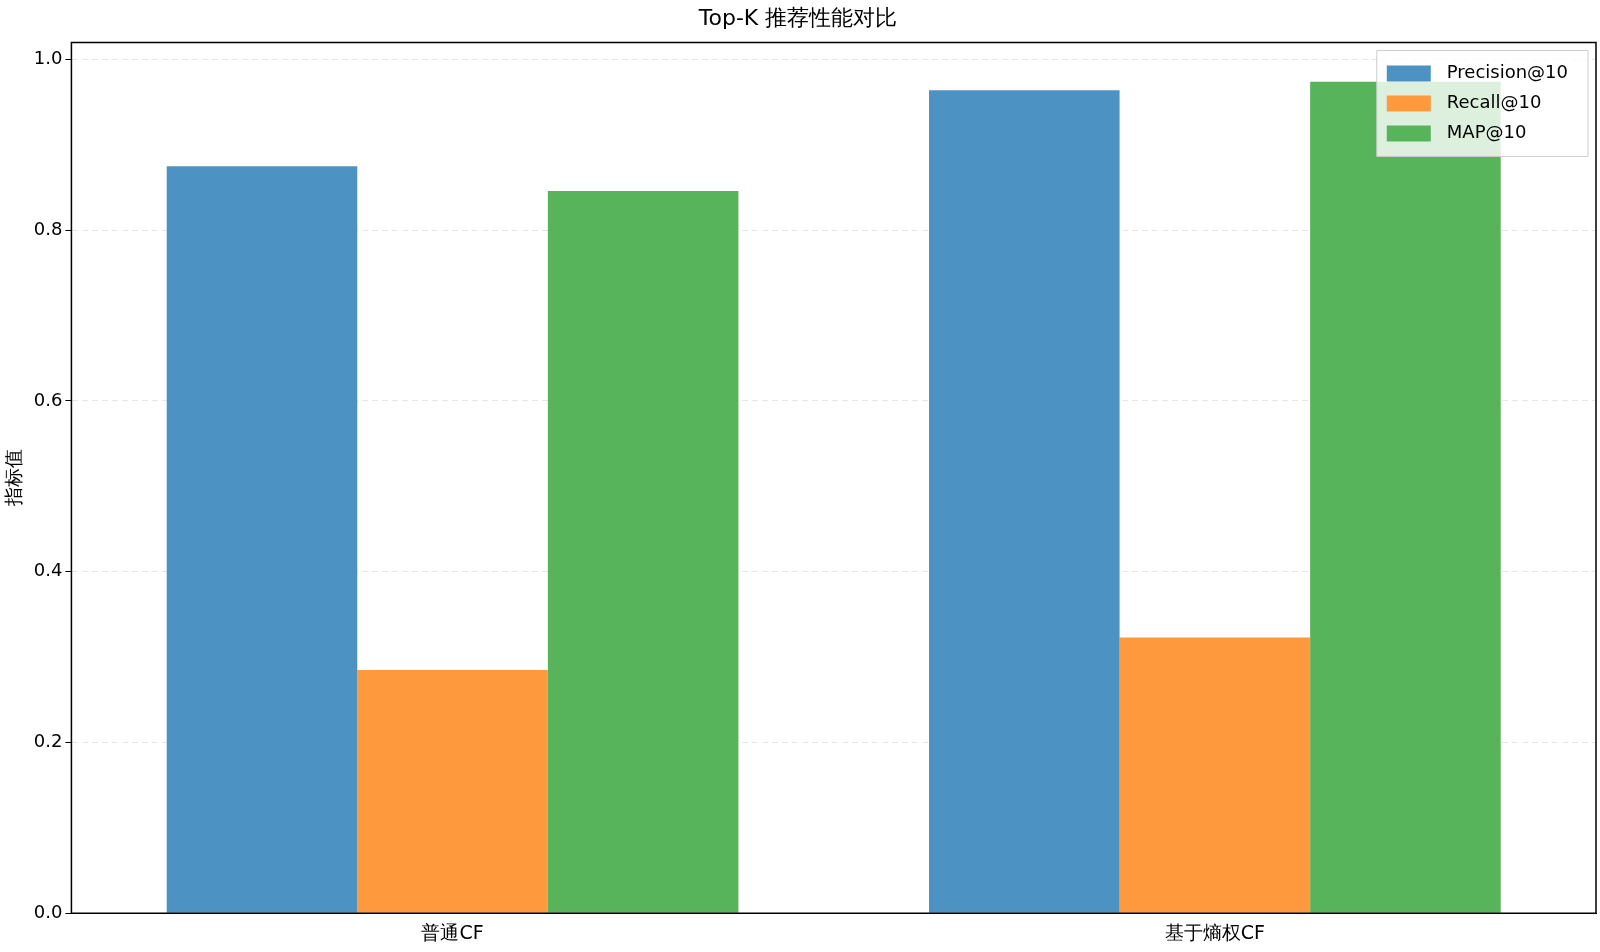 The image size is (1600, 952). What do you see at coordinates (452, 931) in the screenshot?
I see `x-tick-label: 普通CF` at bounding box center [452, 931].